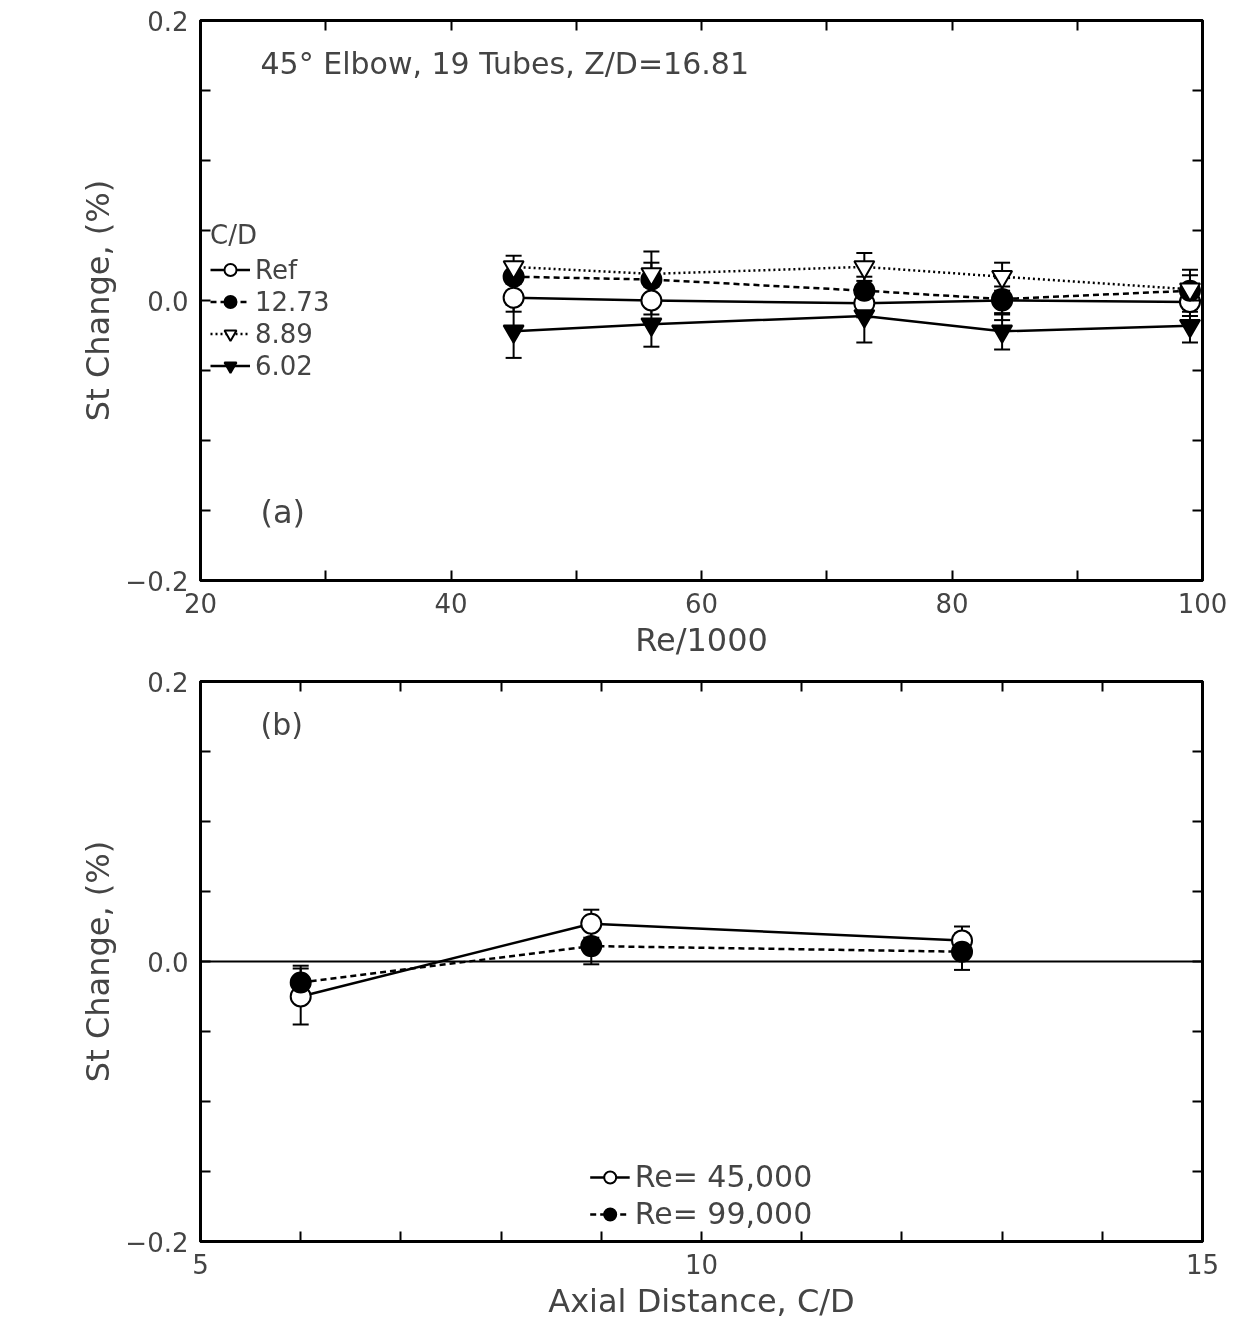  I want to click on x-axis-title: Axial Distance, C/D, so click(701, 1300).